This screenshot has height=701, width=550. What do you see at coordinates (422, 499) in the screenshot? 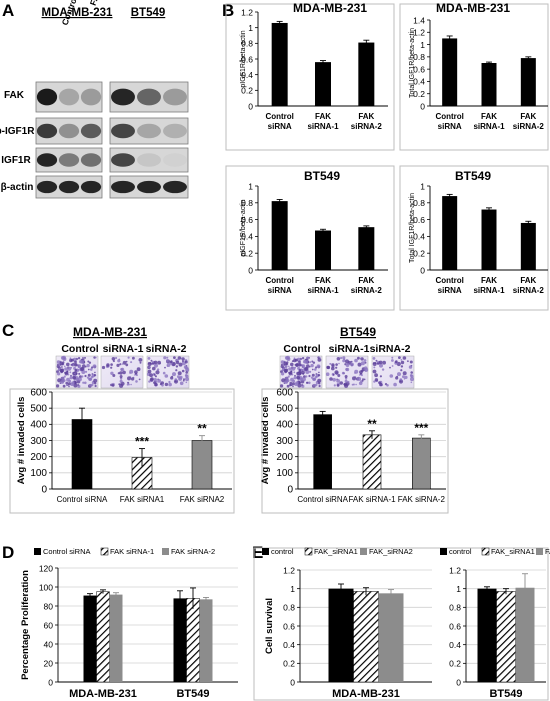
I see `x-tick-label: FAK siRNA-2` at bounding box center [422, 499].